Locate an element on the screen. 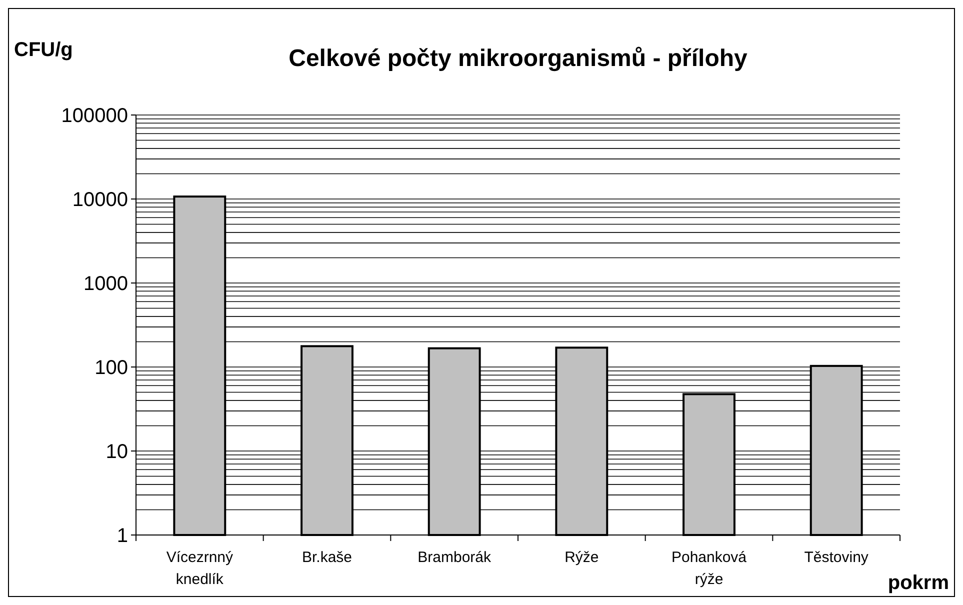 This screenshot has width=963, height=605. x-tick-label: Vícezrnný knedlík is located at coordinates (200, 568).